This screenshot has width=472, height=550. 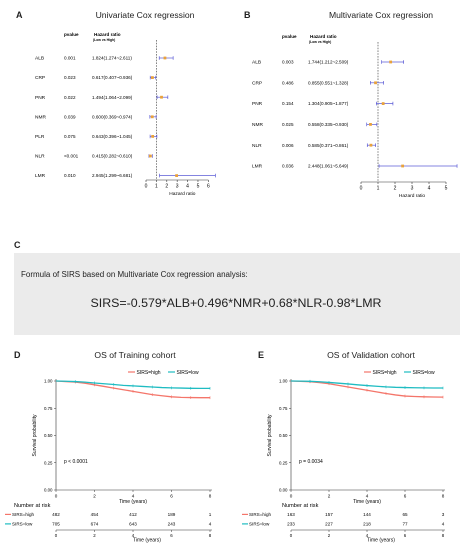 What do you see at coordinates (405, 524) in the screenshot?
I see `risk-count: 77` at bounding box center [405, 524].